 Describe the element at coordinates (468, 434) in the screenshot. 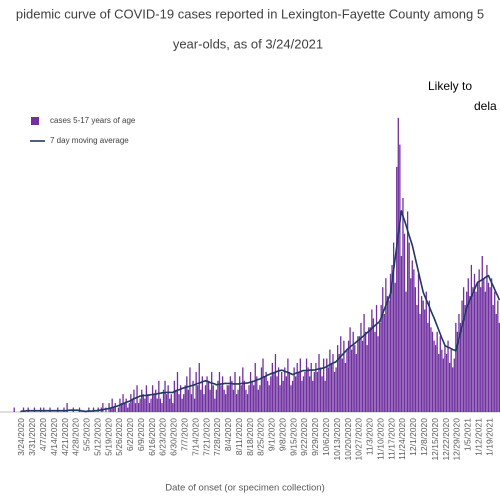

I see `x-tick-label: 1/5/2021` at that location.